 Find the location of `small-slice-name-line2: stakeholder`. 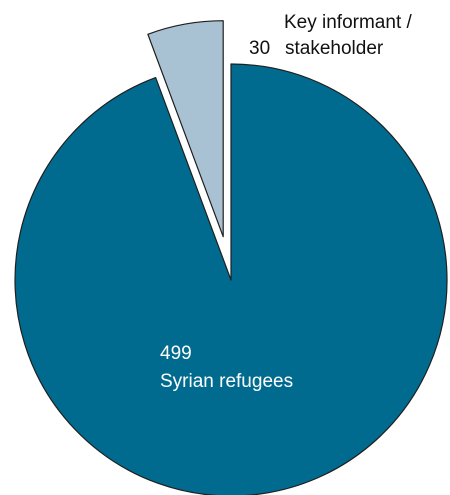

small-slice-name-line2: stakeholder is located at coordinates (334, 48).